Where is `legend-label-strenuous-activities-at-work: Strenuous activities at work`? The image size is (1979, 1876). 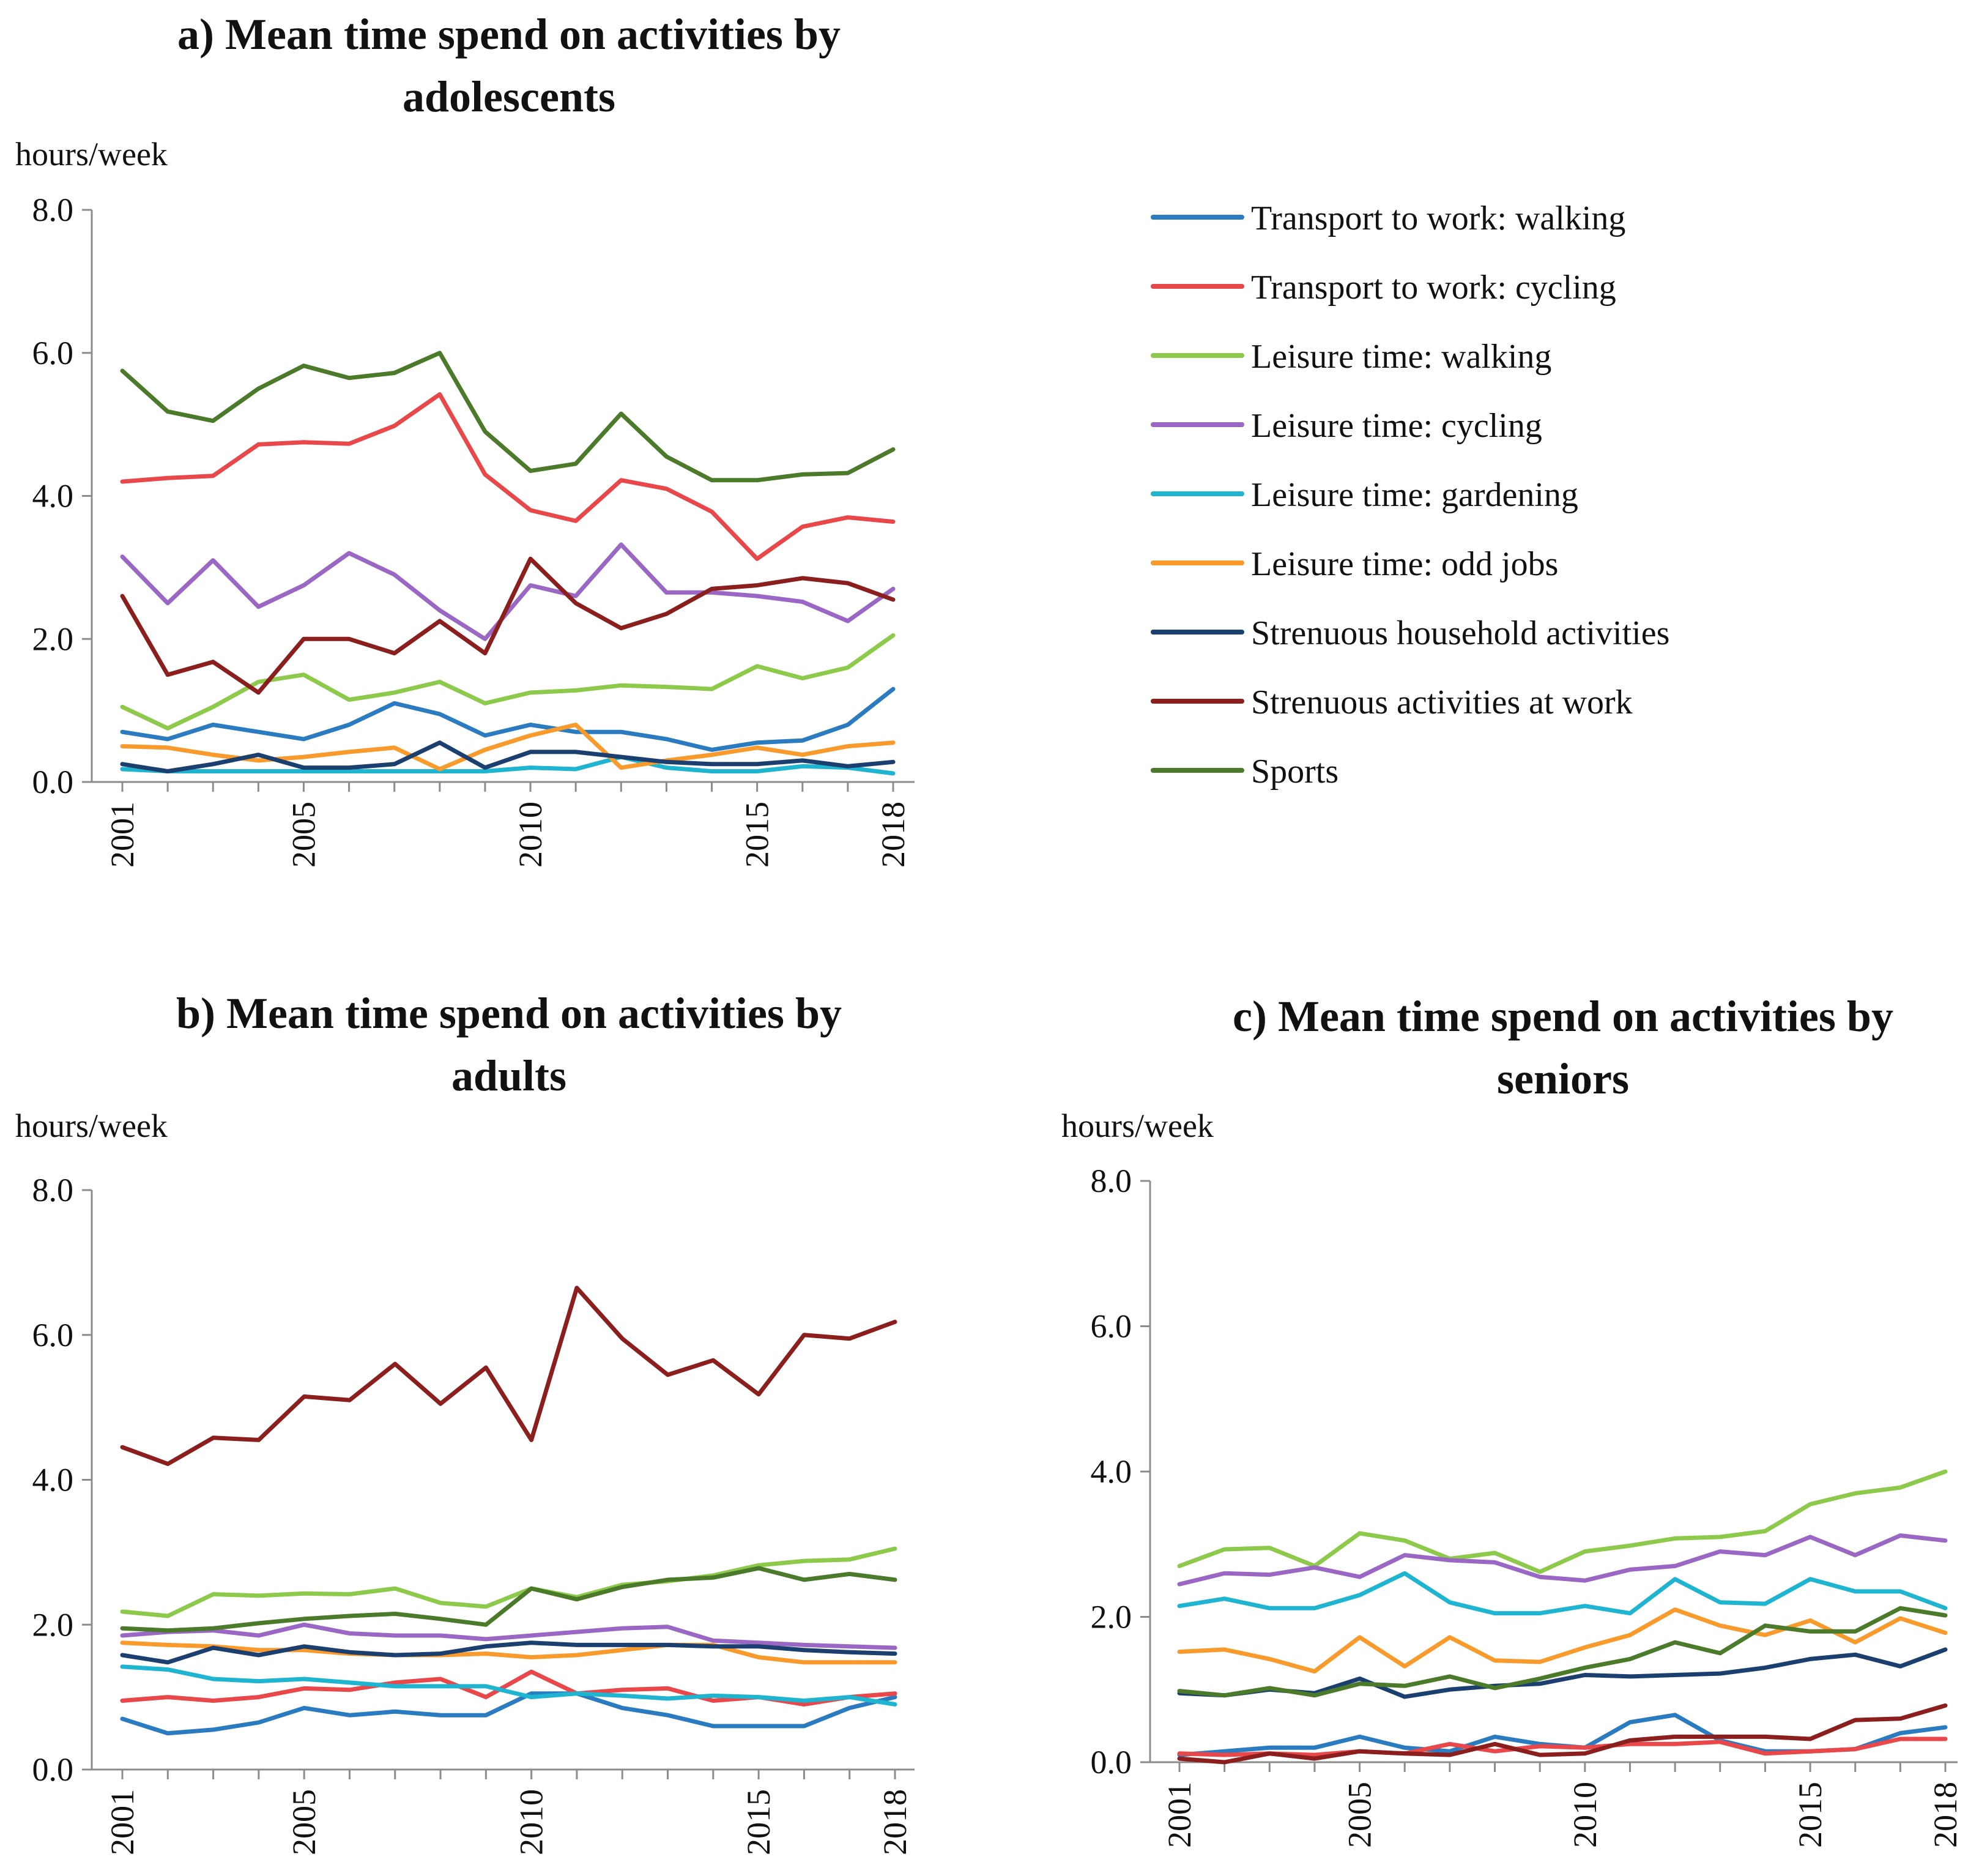 legend-label-strenuous-activities-at-work: Strenuous activities at work is located at coordinates (1442, 702).